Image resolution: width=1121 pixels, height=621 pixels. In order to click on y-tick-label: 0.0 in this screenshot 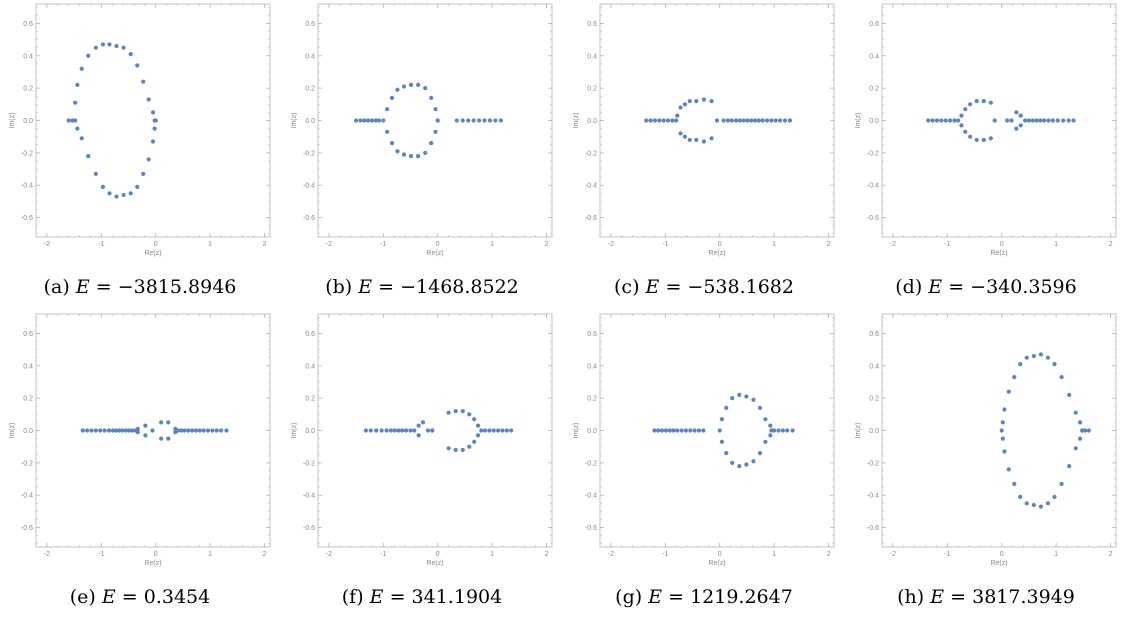, I will do `click(874, 431)`.